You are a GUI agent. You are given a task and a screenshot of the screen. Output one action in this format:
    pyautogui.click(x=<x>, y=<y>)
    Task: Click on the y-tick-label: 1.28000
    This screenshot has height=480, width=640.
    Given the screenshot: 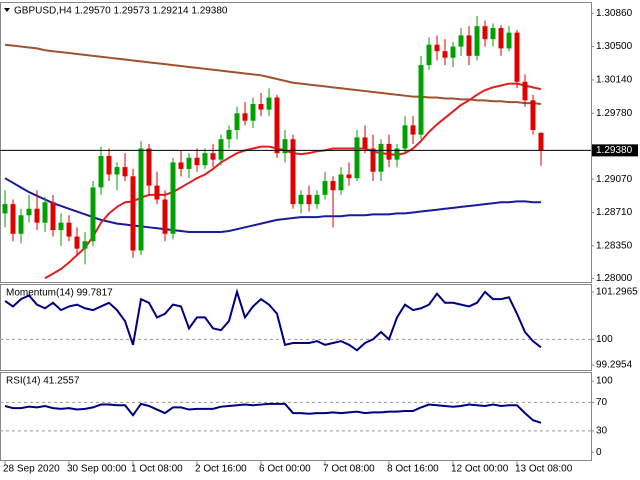 What is the action you would take?
    pyautogui.click(x=614, y=278)
    